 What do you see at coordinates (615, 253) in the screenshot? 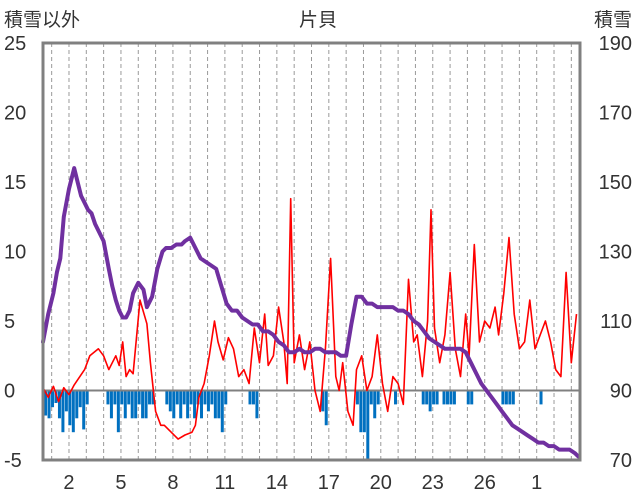
I see `y-right-tick-label: 130` at bounding box center [615, 253].